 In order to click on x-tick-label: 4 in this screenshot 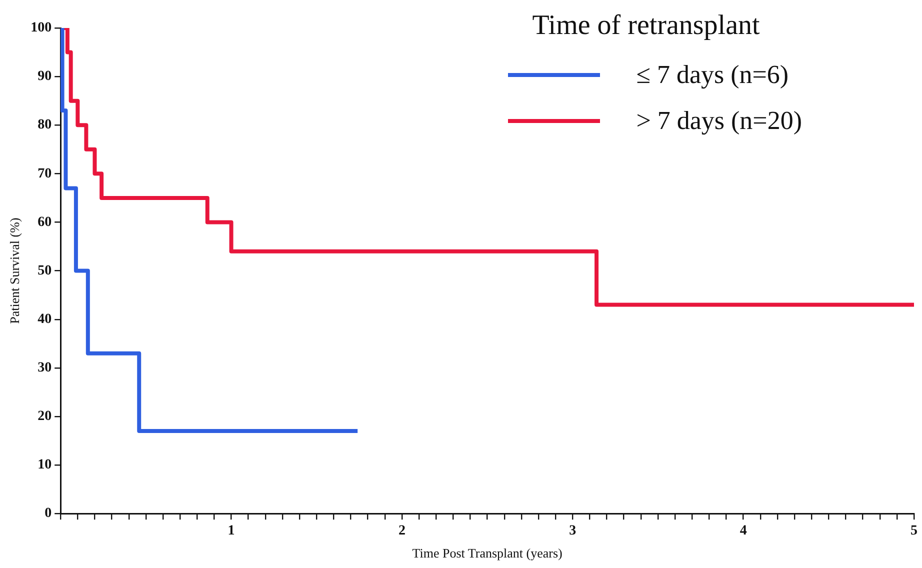, I will do `click(743, 531)`.